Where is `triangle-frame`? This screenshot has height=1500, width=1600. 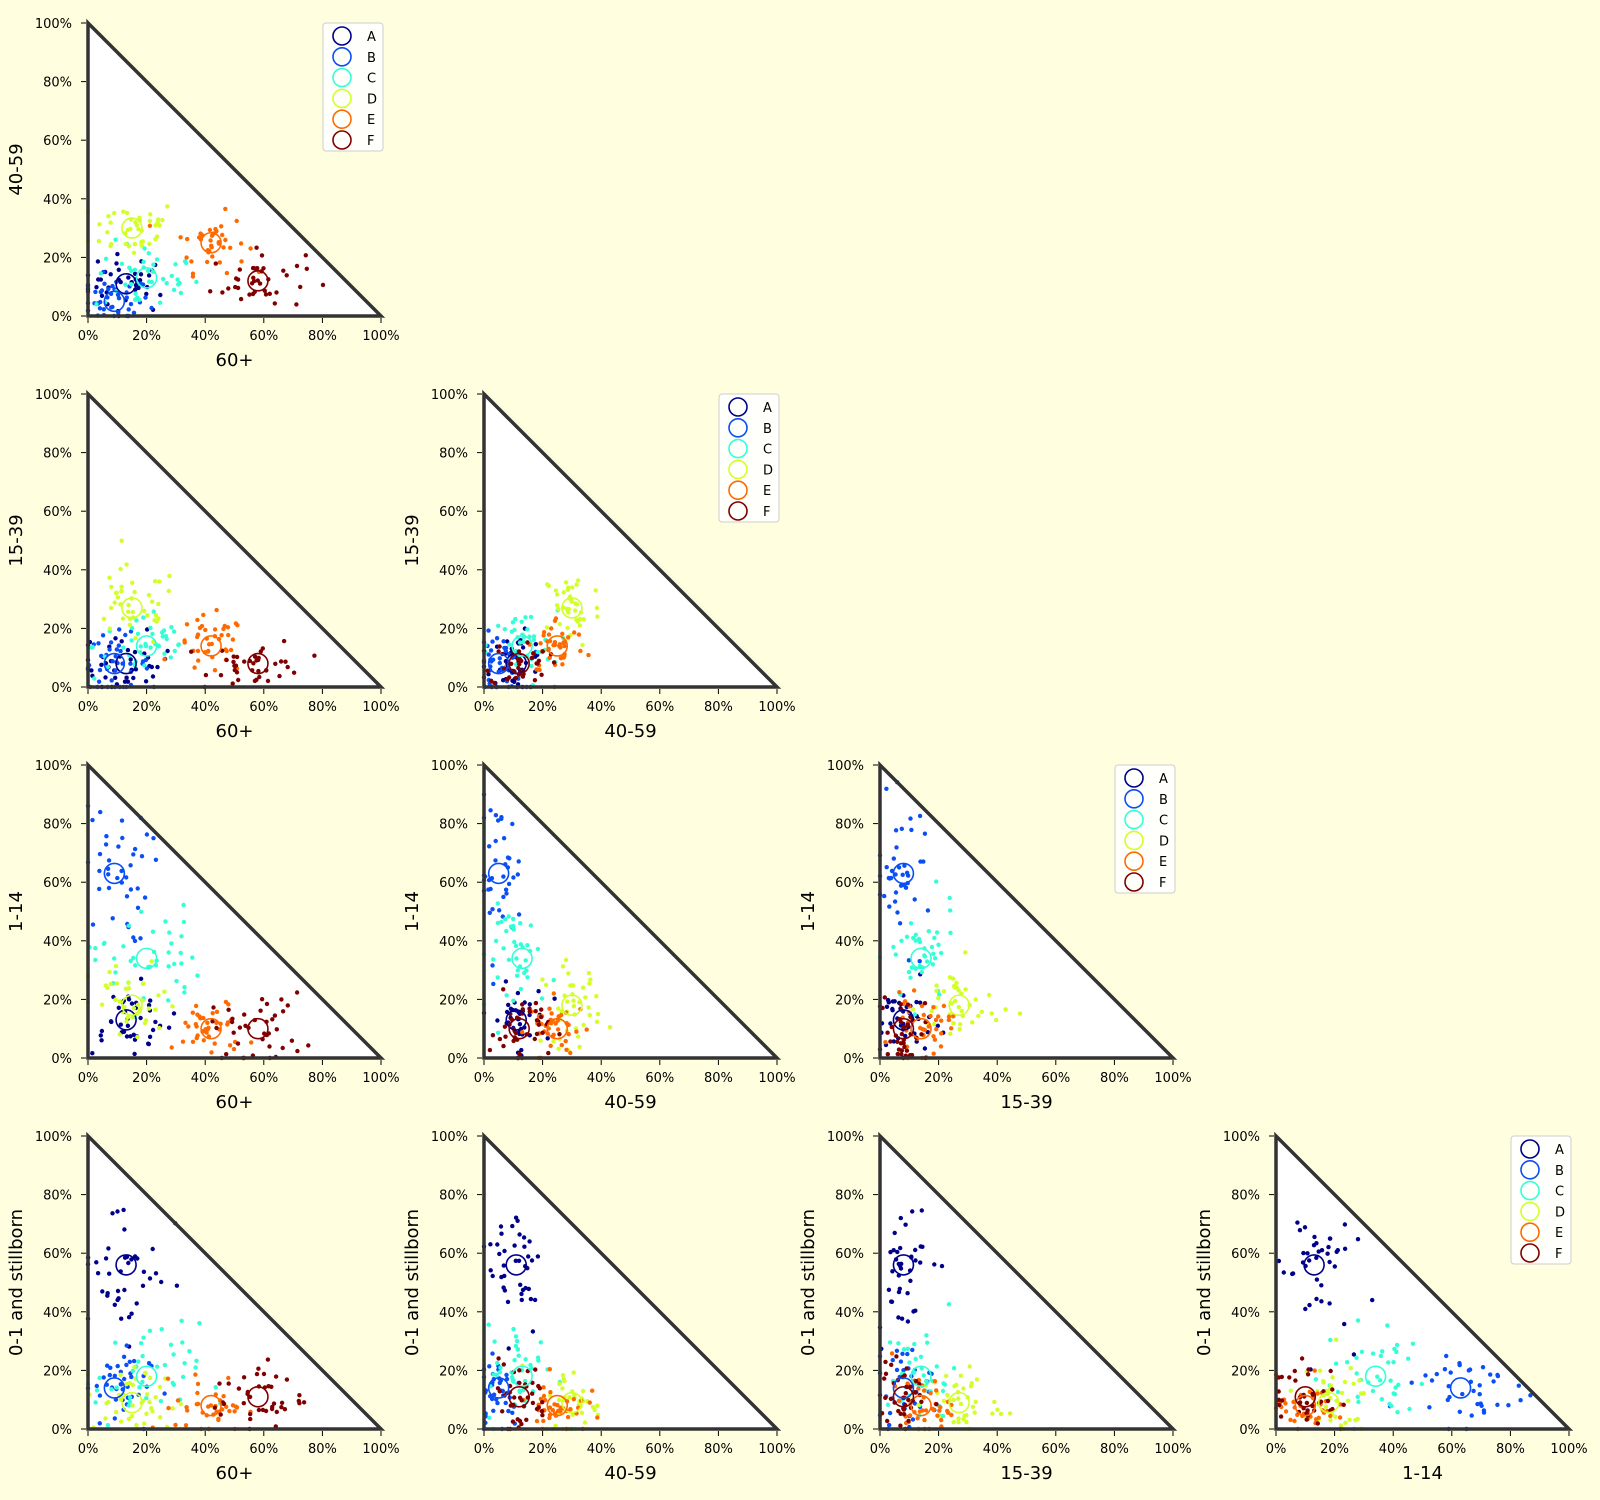 triangle-frame is located at coordinates (632, 539).